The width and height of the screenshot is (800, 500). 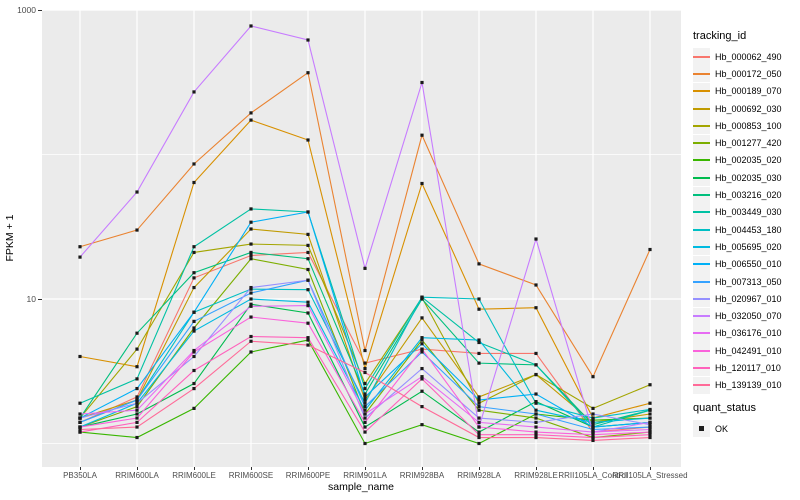 What do you see at coordinates (748, 229) in the screenshot?
I see `legend-label: Hb_004453_180` at bounding box center [748, 229].